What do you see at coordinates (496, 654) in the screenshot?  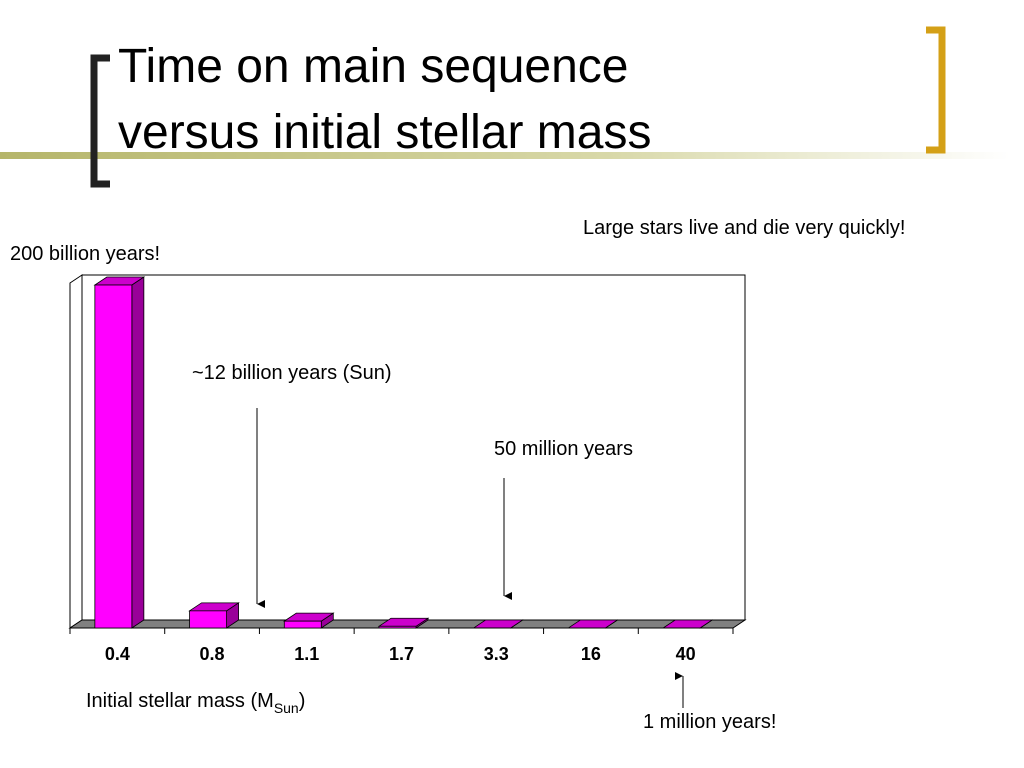 I see `x-tick-label: 3.3` at bounding box center [496, 654].